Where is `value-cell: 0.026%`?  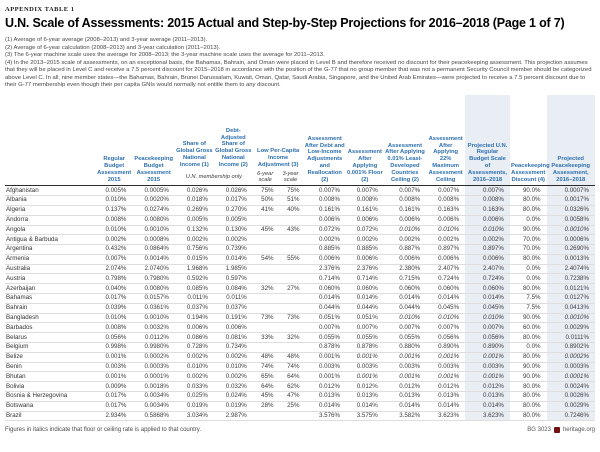 value-cell: 0.026% is located at coordinates (194, 191).